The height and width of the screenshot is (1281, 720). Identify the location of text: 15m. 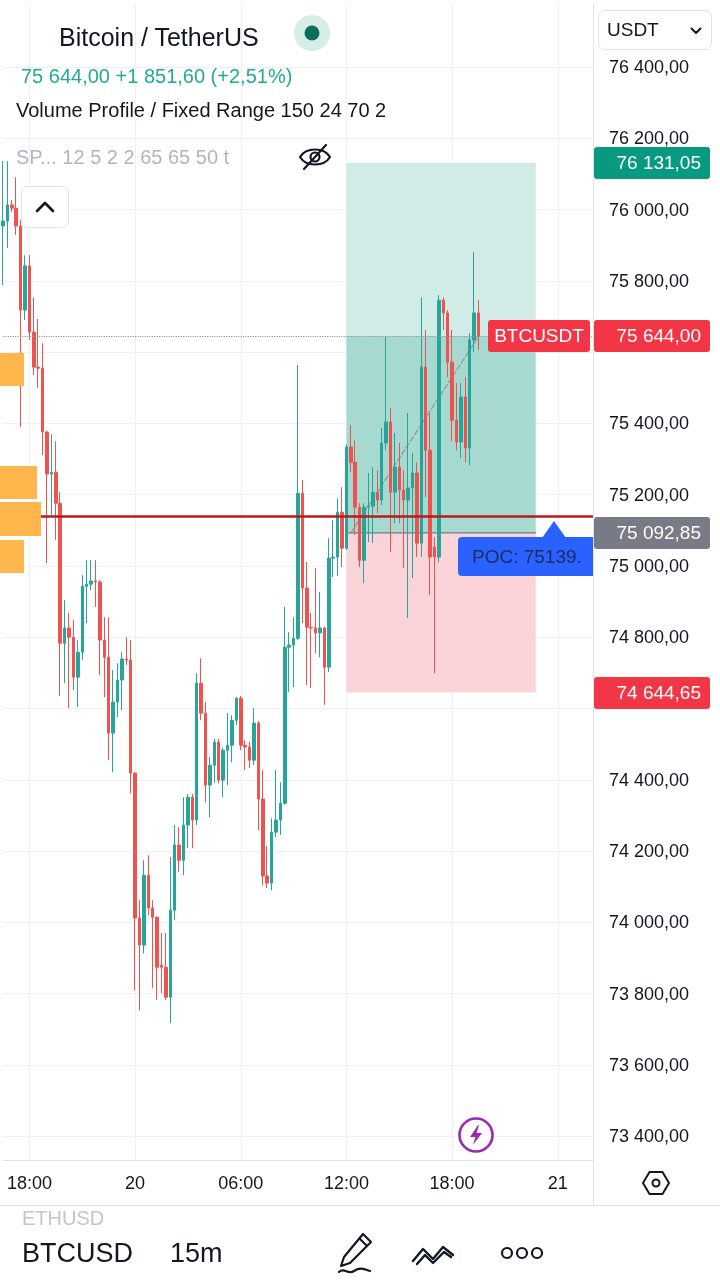
(196, 1253).